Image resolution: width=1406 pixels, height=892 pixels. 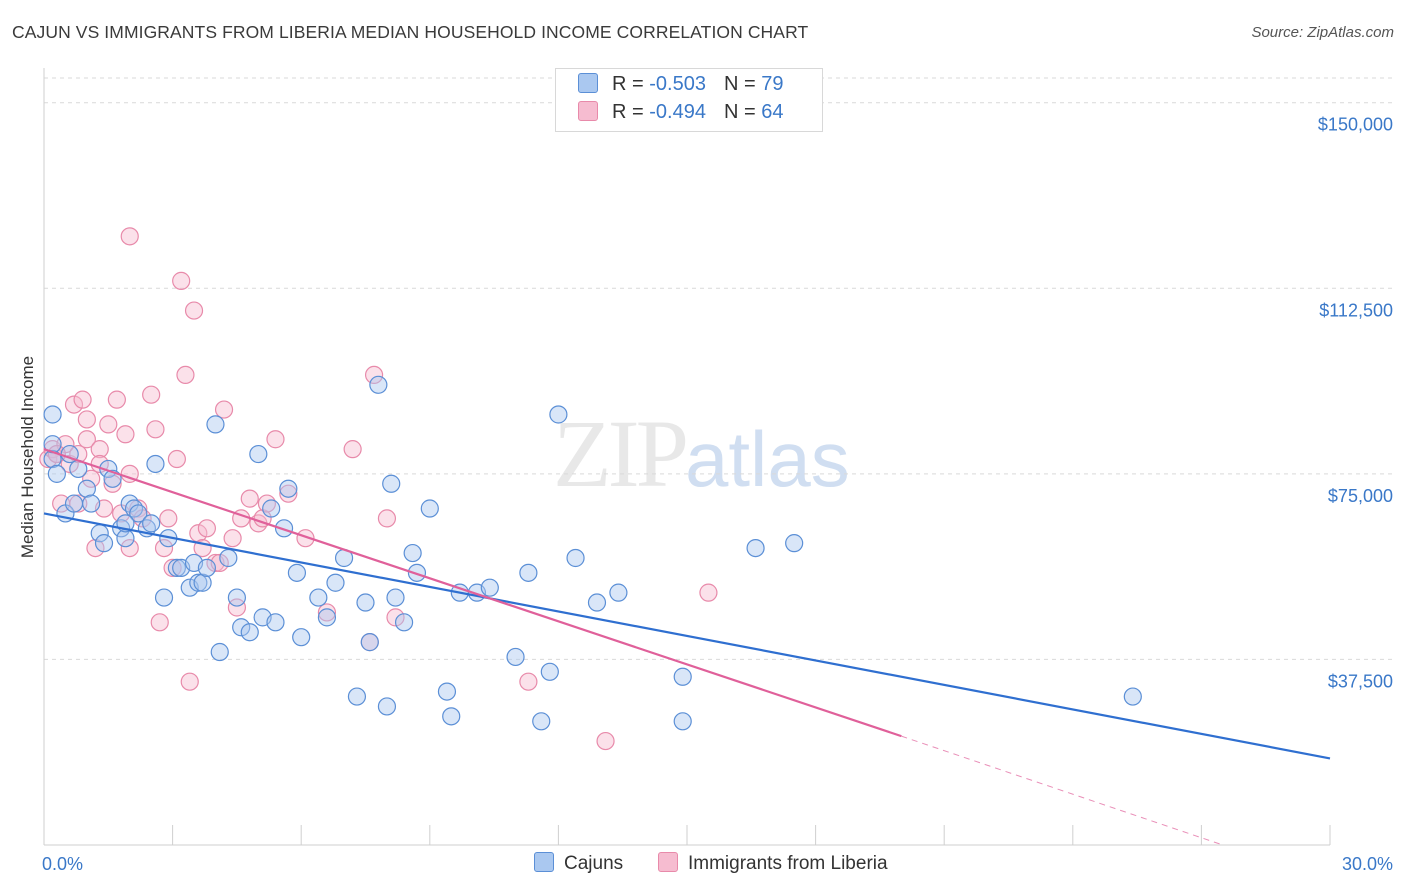 I want to click on legend-r-value: -0.494, so click(x=677, y=112).